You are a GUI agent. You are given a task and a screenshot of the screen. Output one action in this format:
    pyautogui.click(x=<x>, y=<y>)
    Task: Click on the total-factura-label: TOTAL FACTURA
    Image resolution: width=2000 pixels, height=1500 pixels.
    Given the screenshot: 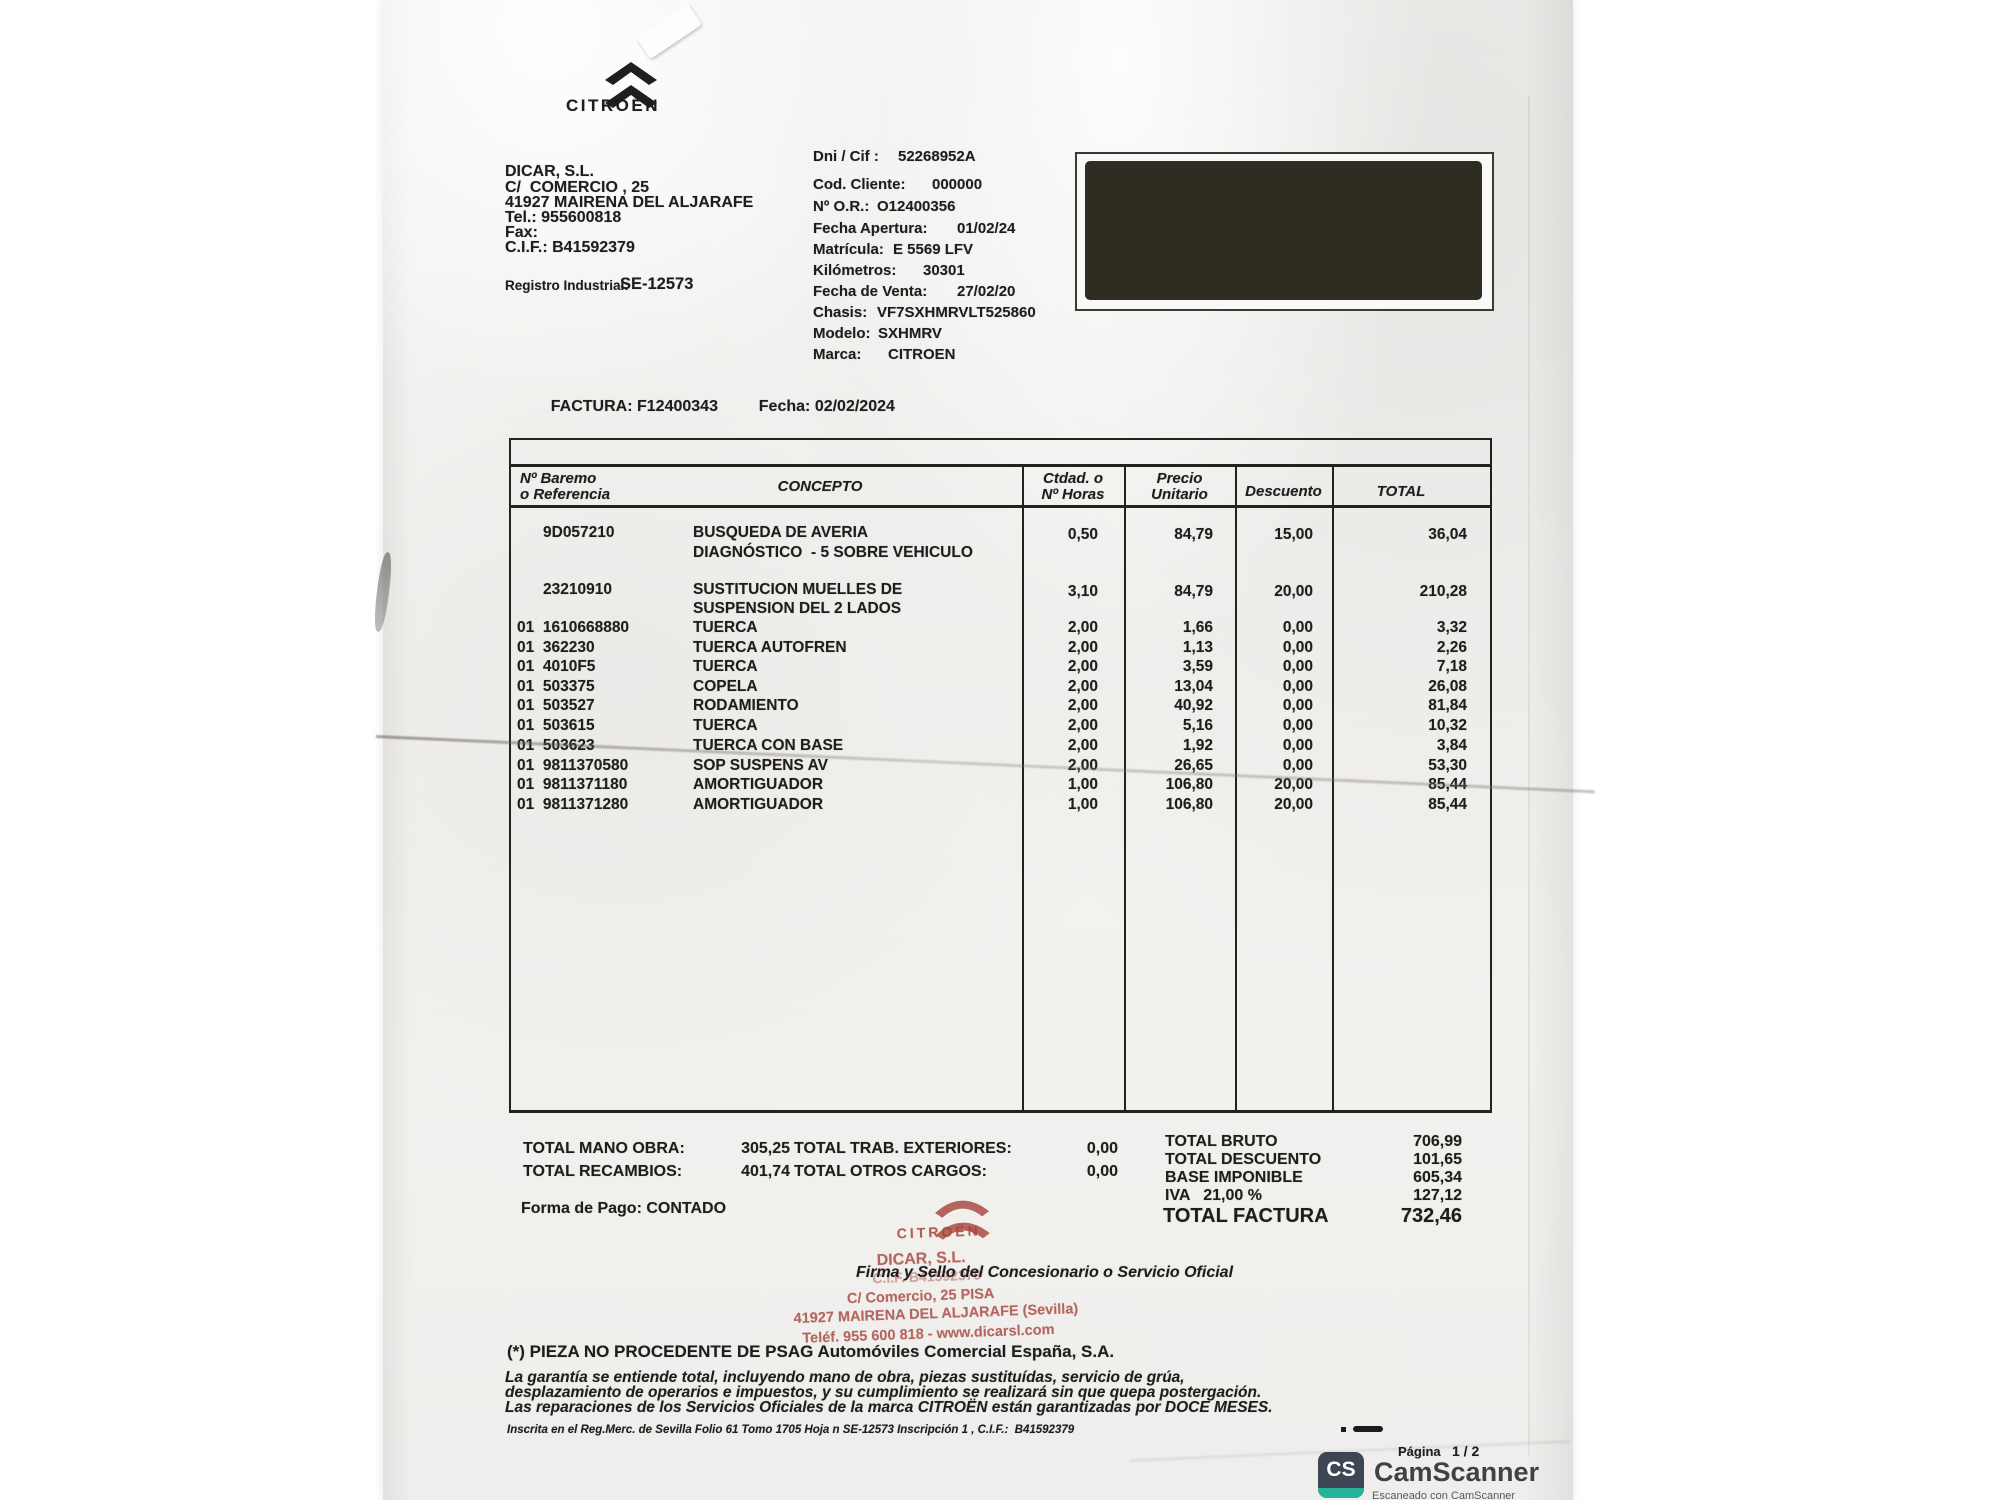 What is the action you would take?
    pyautogui.click(x=1246, y=1216)
    